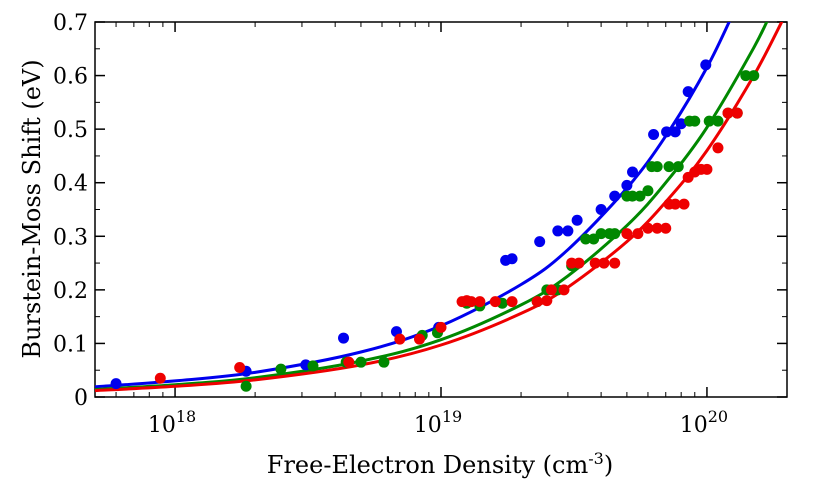 Image resolution: width=814 pixels, height=492 pixels. I want to click on x-tick-label: 1020, so click(704, 422).